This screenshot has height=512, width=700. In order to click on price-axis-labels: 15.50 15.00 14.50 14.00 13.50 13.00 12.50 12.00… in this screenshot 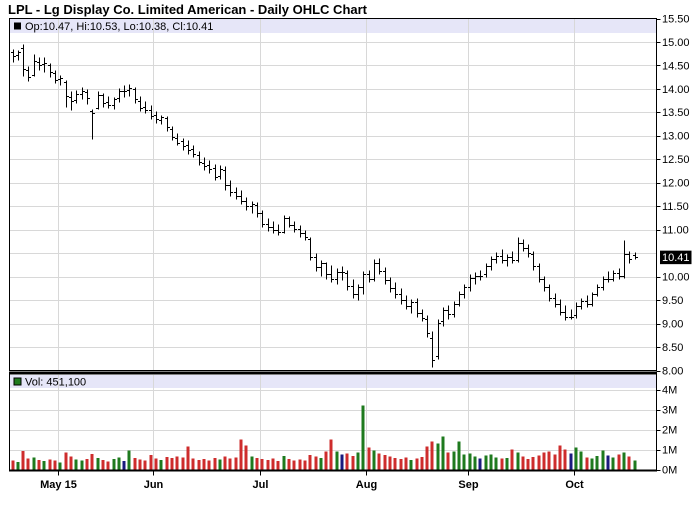, I will do `click(676, 195)`.